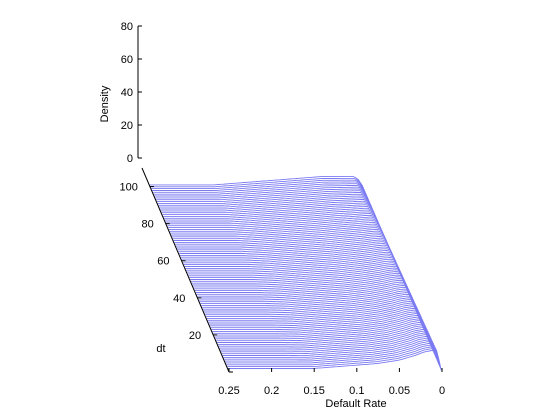  I want to click on z-tick-label-0: 0, so click(130, 159).